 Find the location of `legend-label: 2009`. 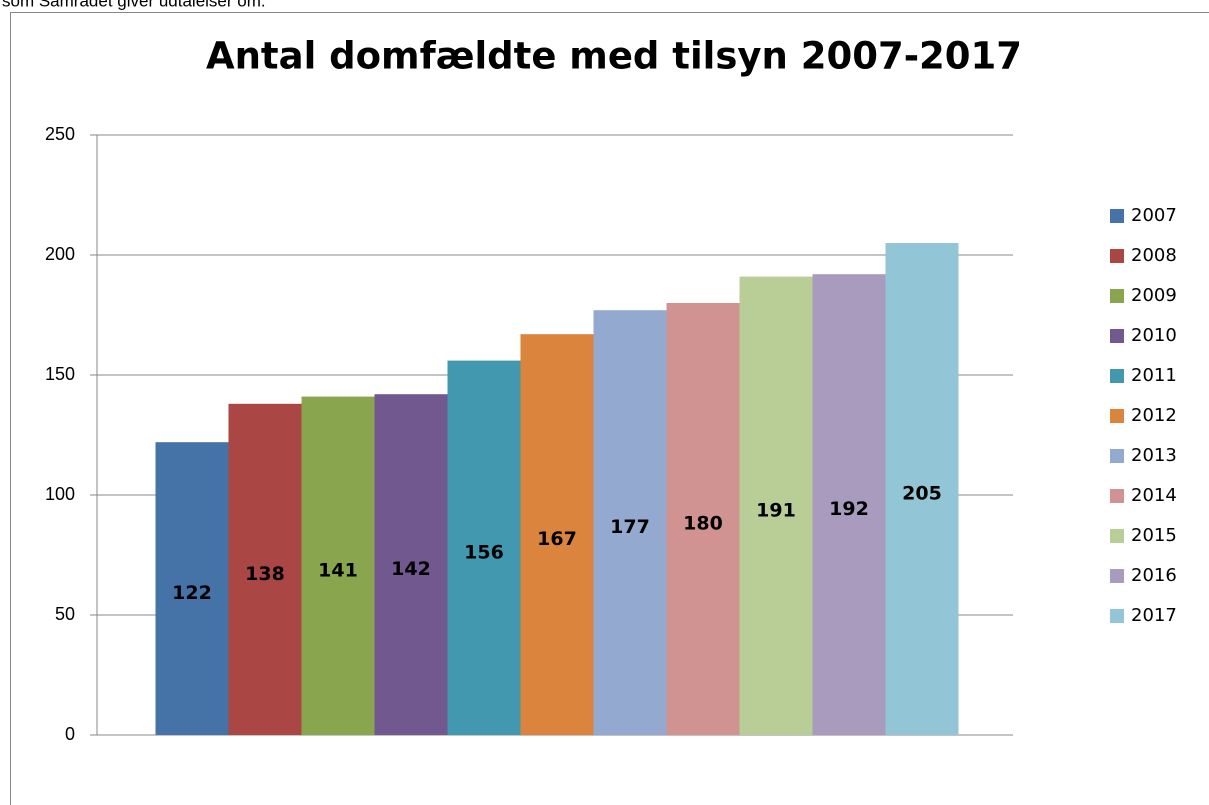

legend-label: 2009 is located at coordinates (1154, 295).